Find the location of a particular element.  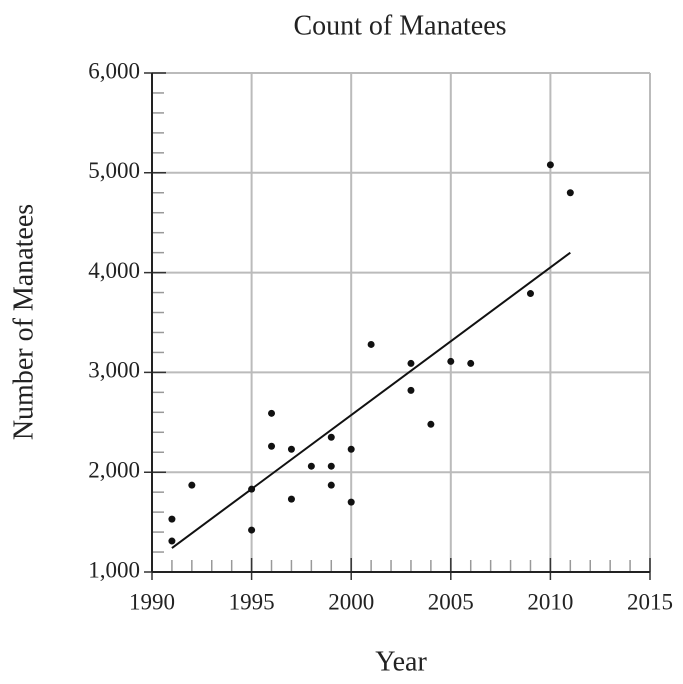

chart-title: Count of Manatees is located at coordinates (399, 25).